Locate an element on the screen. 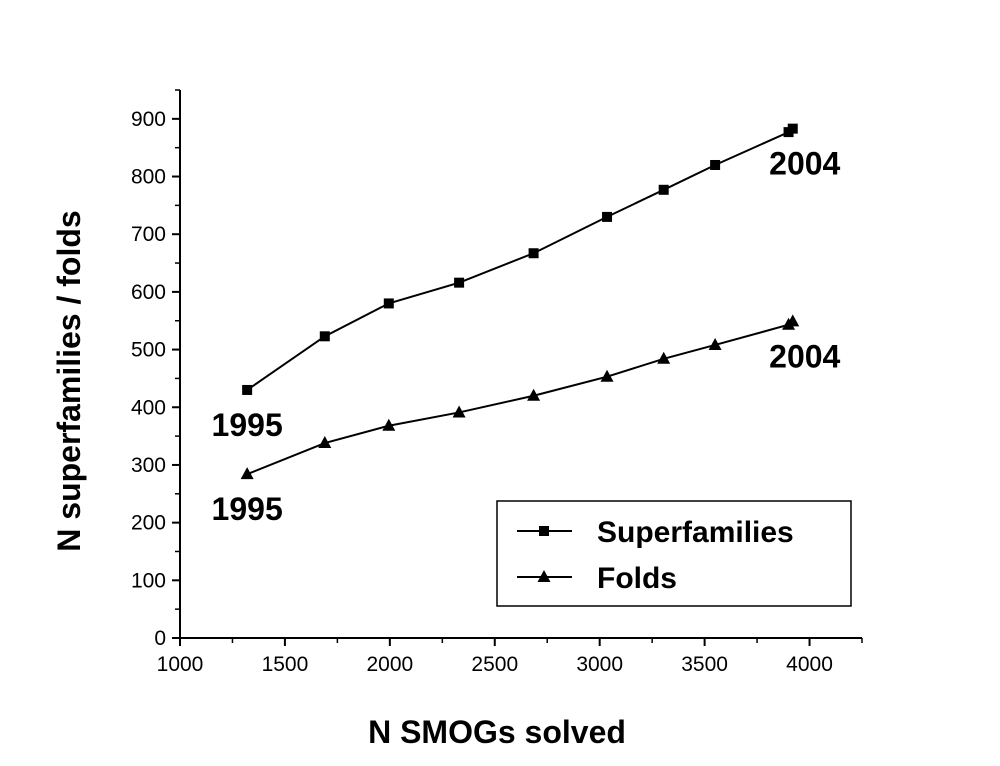 The image size is (1000, 766). y-tick-label: 400 is located at coordinates (148, 407).